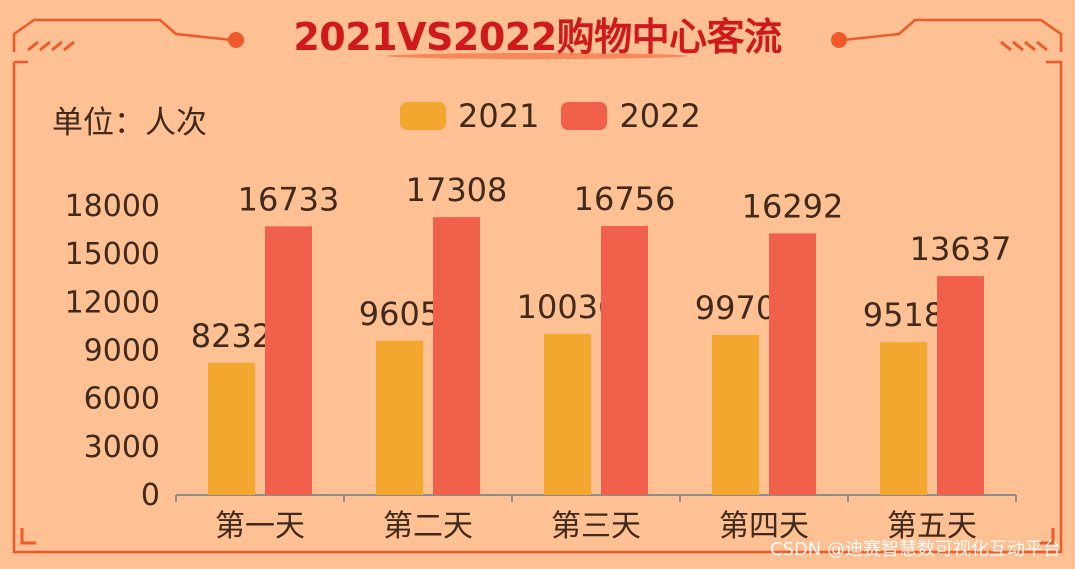 The image size is (1075, 569). I want to click on legend-item-2022: 2022, so click(631, 116).